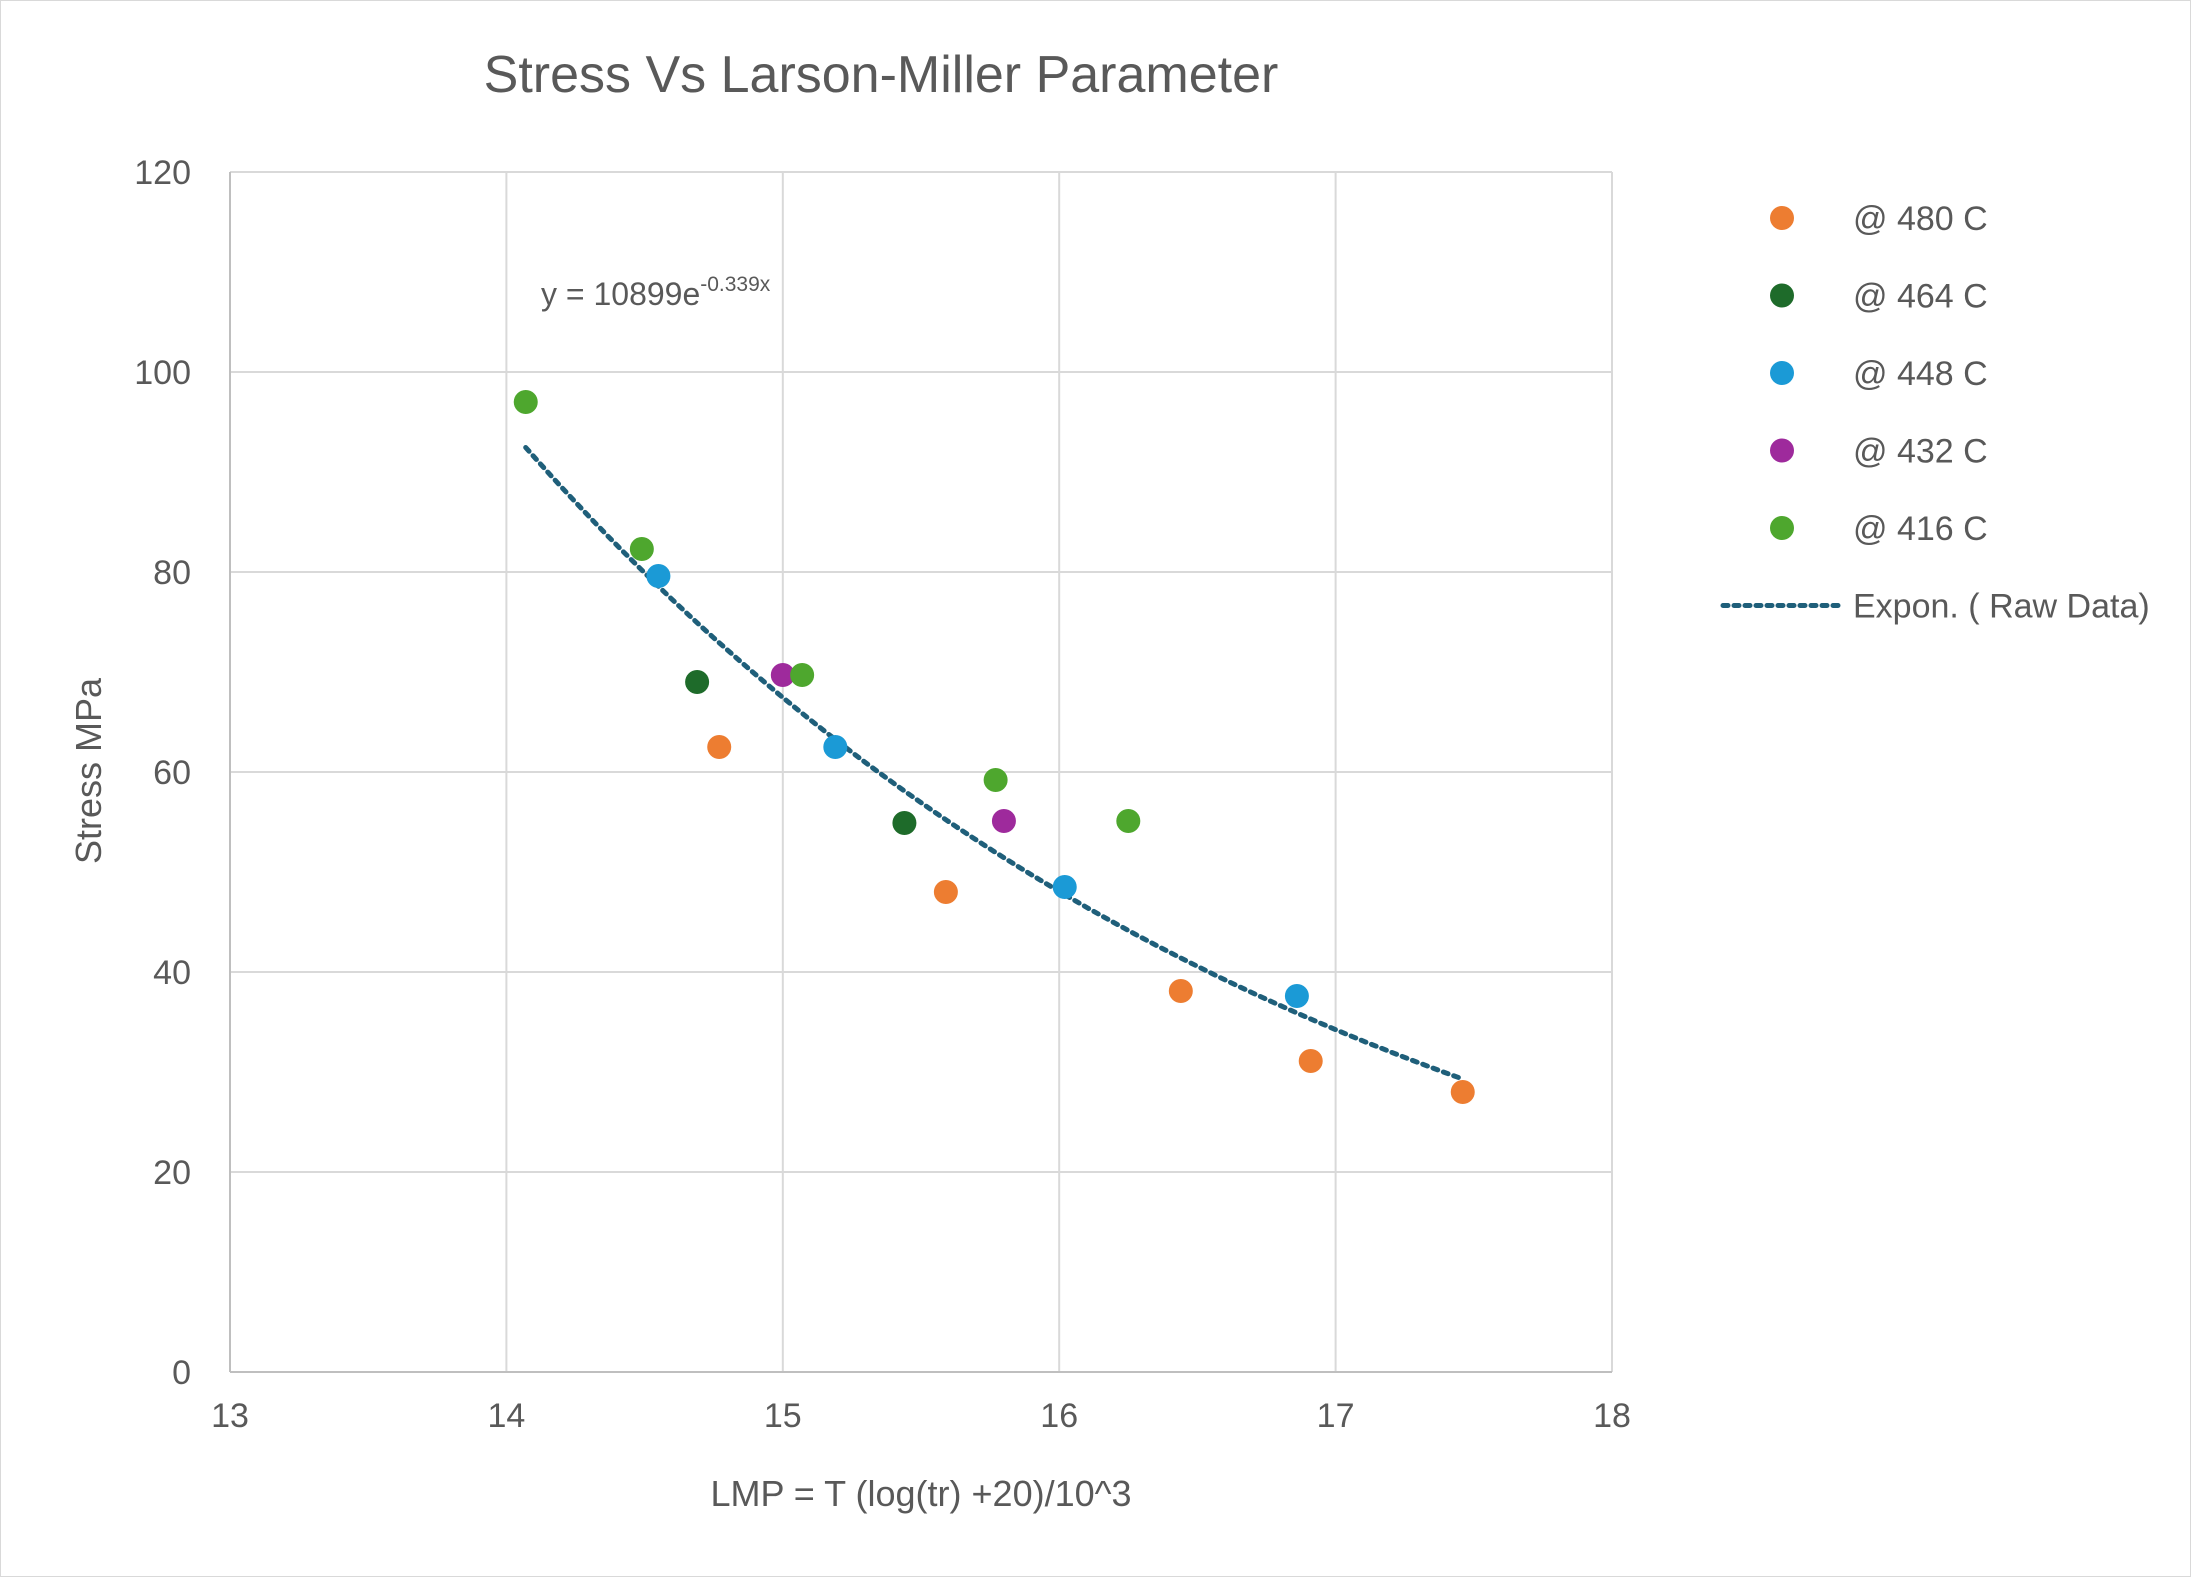 The height and width of the screenshot is (1578, 2191). I want to click on chart-title: Stress Vs Larson-Miller Parameter, so click(881, 75).